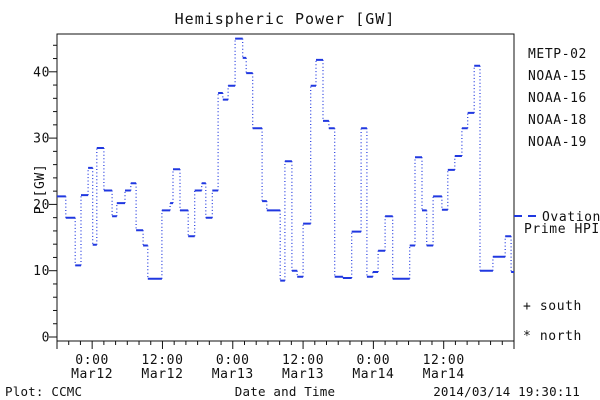 This screenshot has width=600, height=400. What do you see at coordinates (43, 391) in the screenshot?
I see `plot-credit: Plot: CCMC` at bounding box center [43, 391].